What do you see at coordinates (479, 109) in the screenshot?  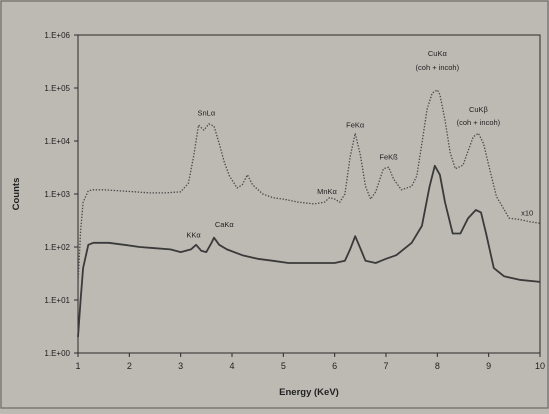 I see `peak-label: CuKβ` at bounding box center [479, 109].